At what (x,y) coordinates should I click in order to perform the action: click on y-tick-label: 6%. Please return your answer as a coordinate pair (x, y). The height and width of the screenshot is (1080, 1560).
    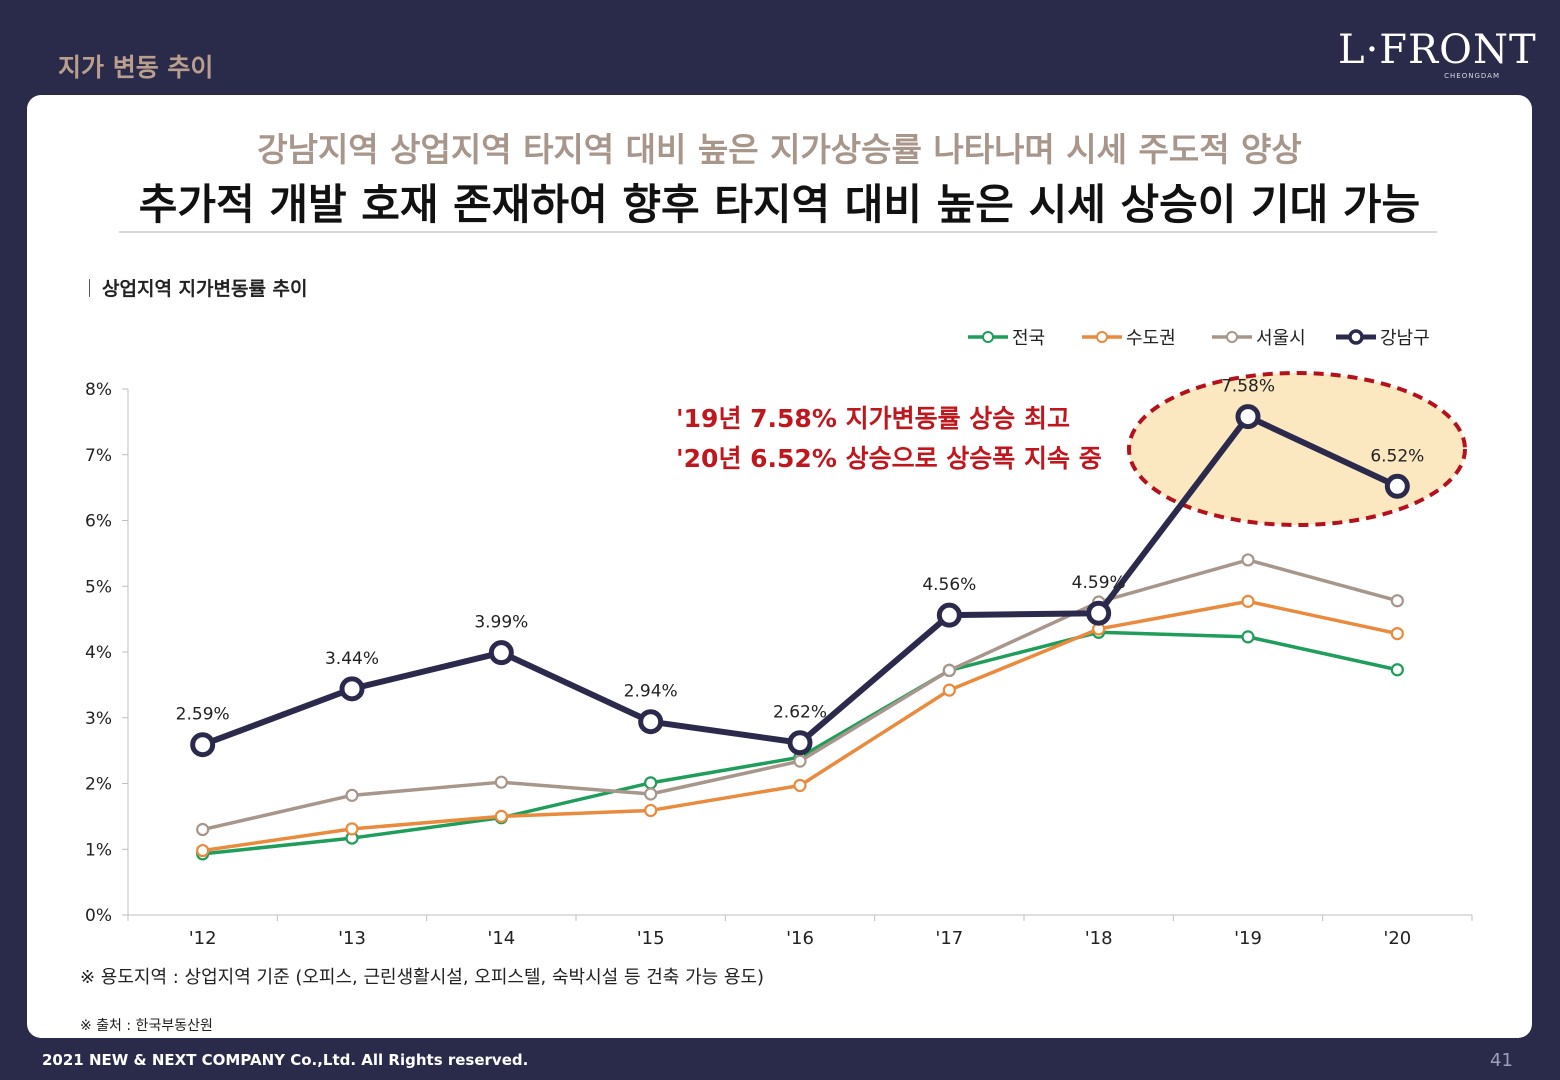
    Looking at the image, I should click on (98, 522).